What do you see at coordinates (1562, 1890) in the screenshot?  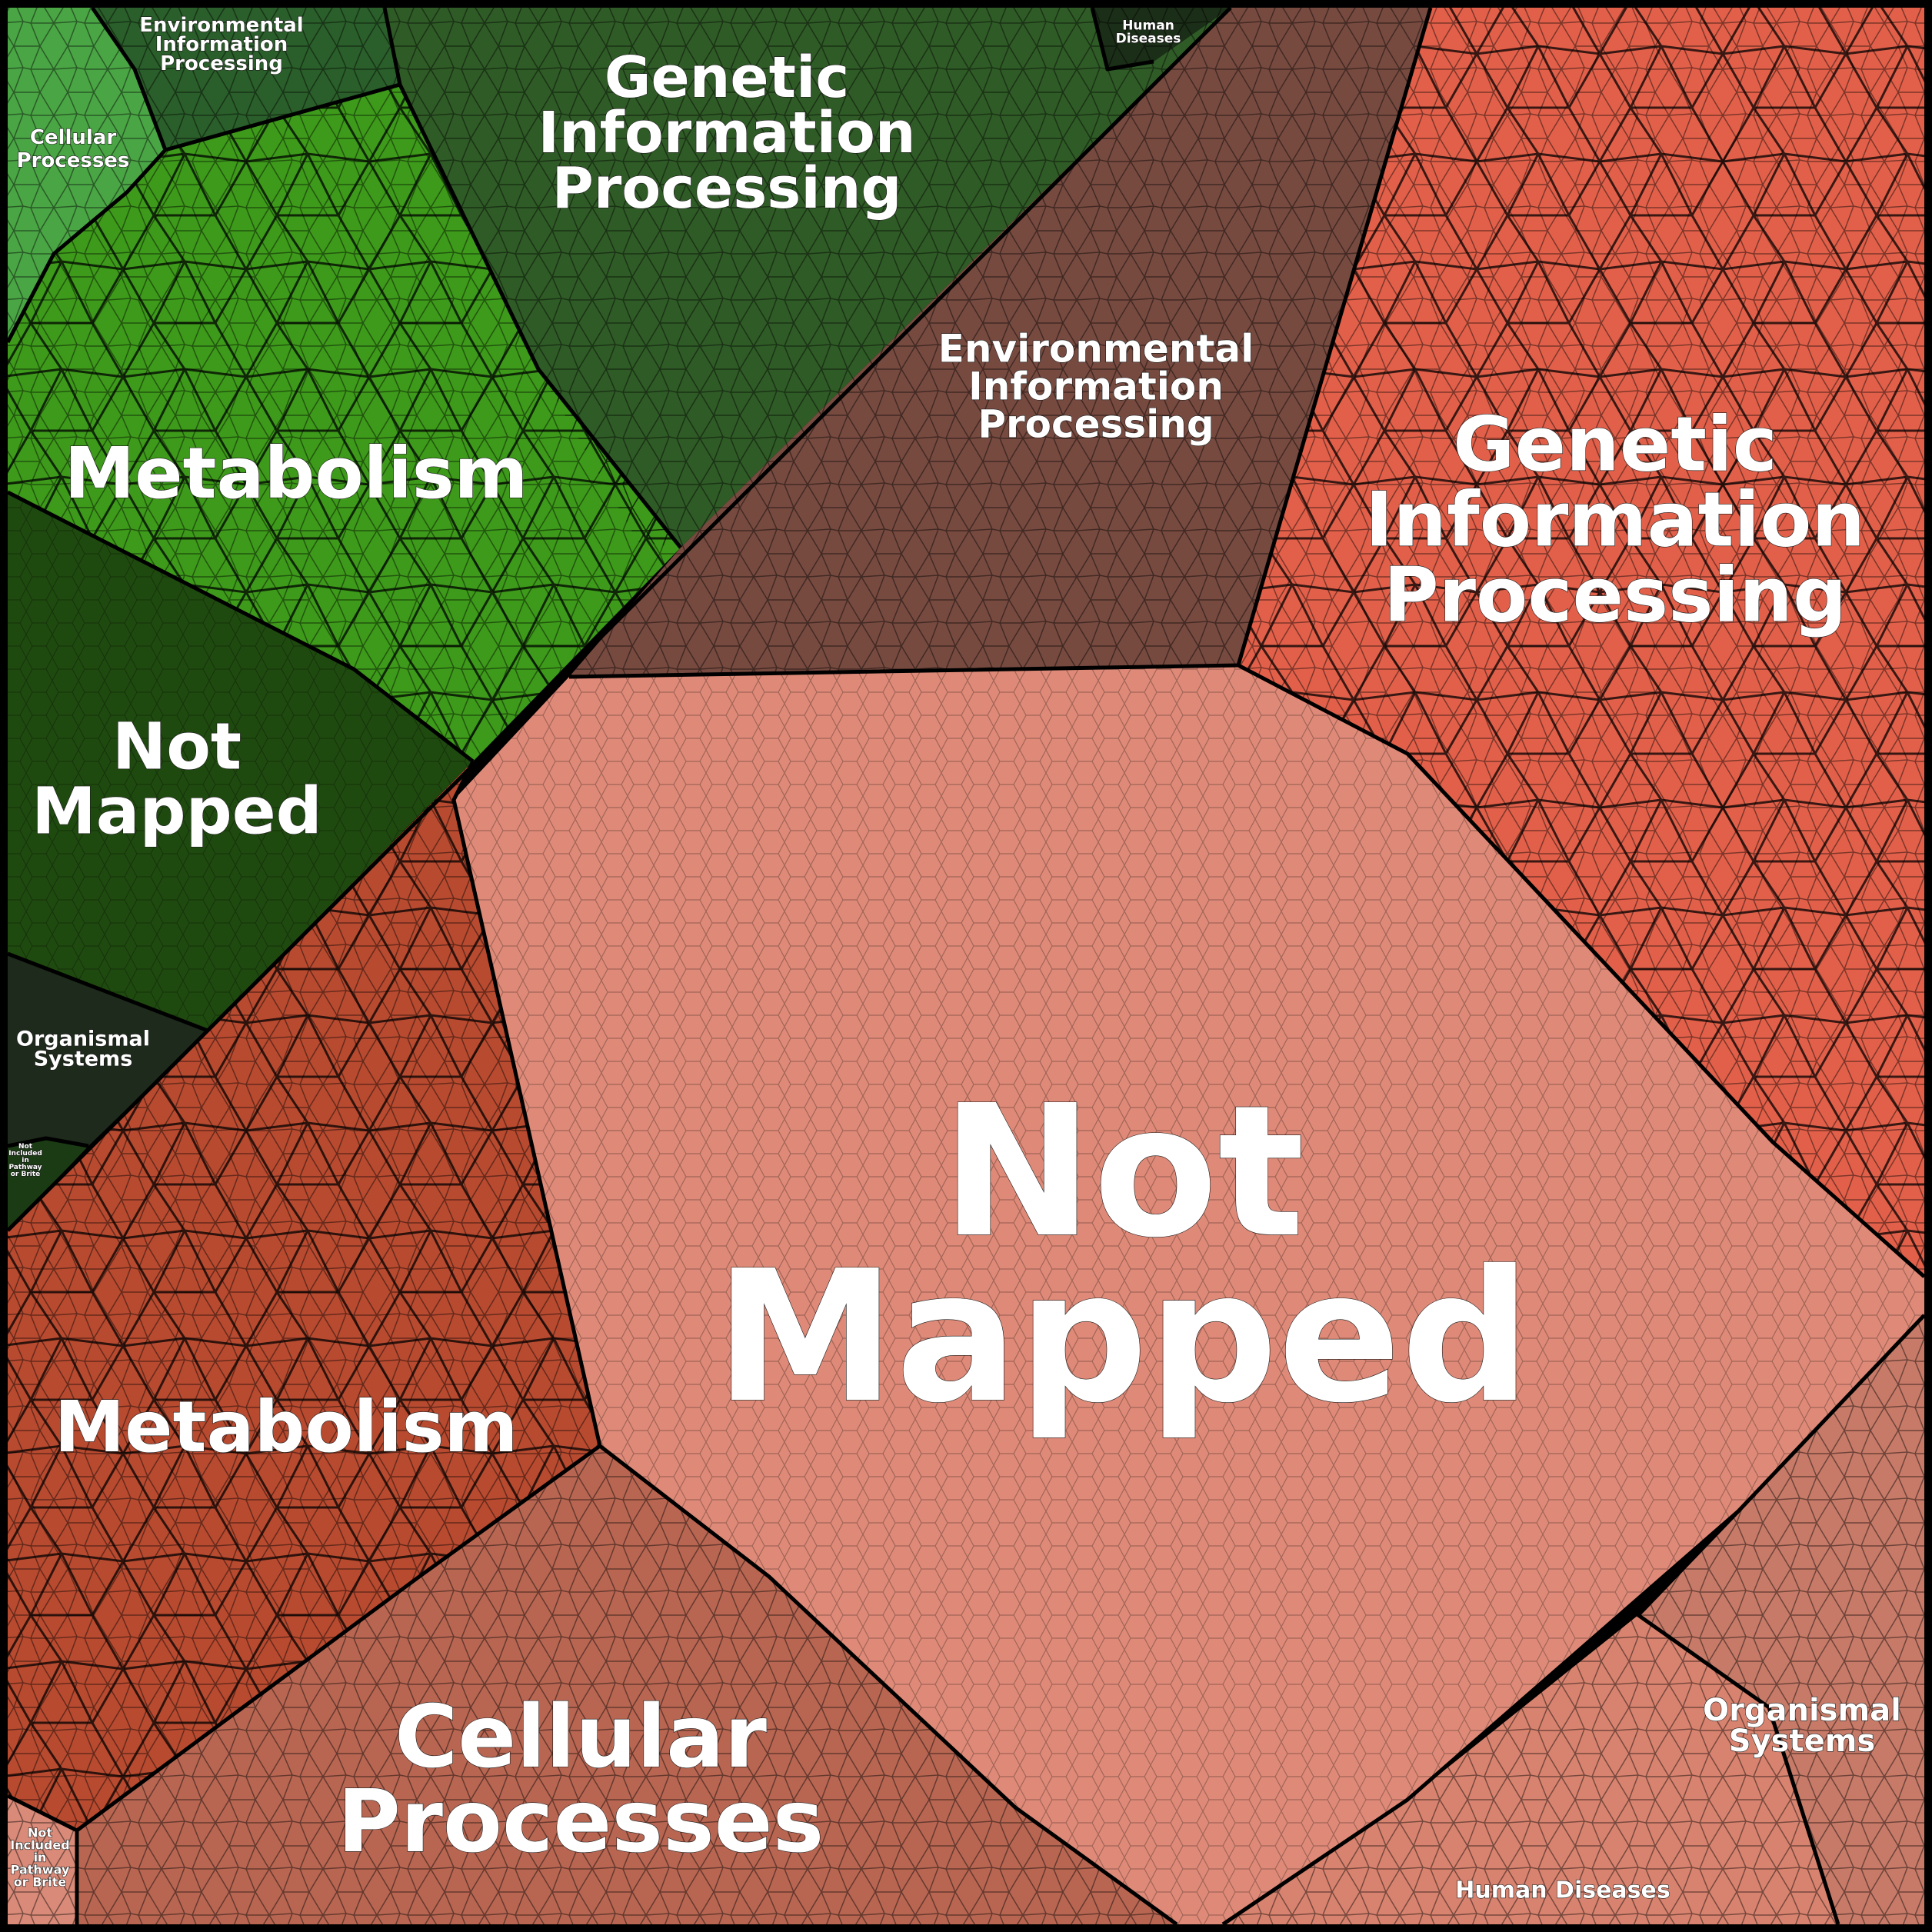 I see `red-human-diseases-label: Human Diseases` at bounding box center [1562, 1890].